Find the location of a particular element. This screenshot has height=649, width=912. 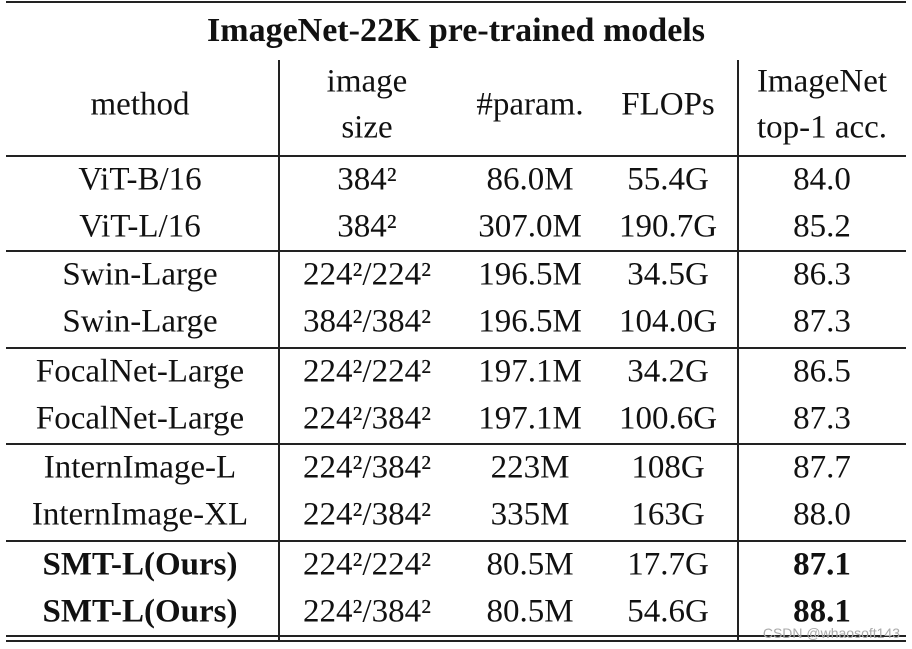

column-header: method is located at coordinates (140, 104).